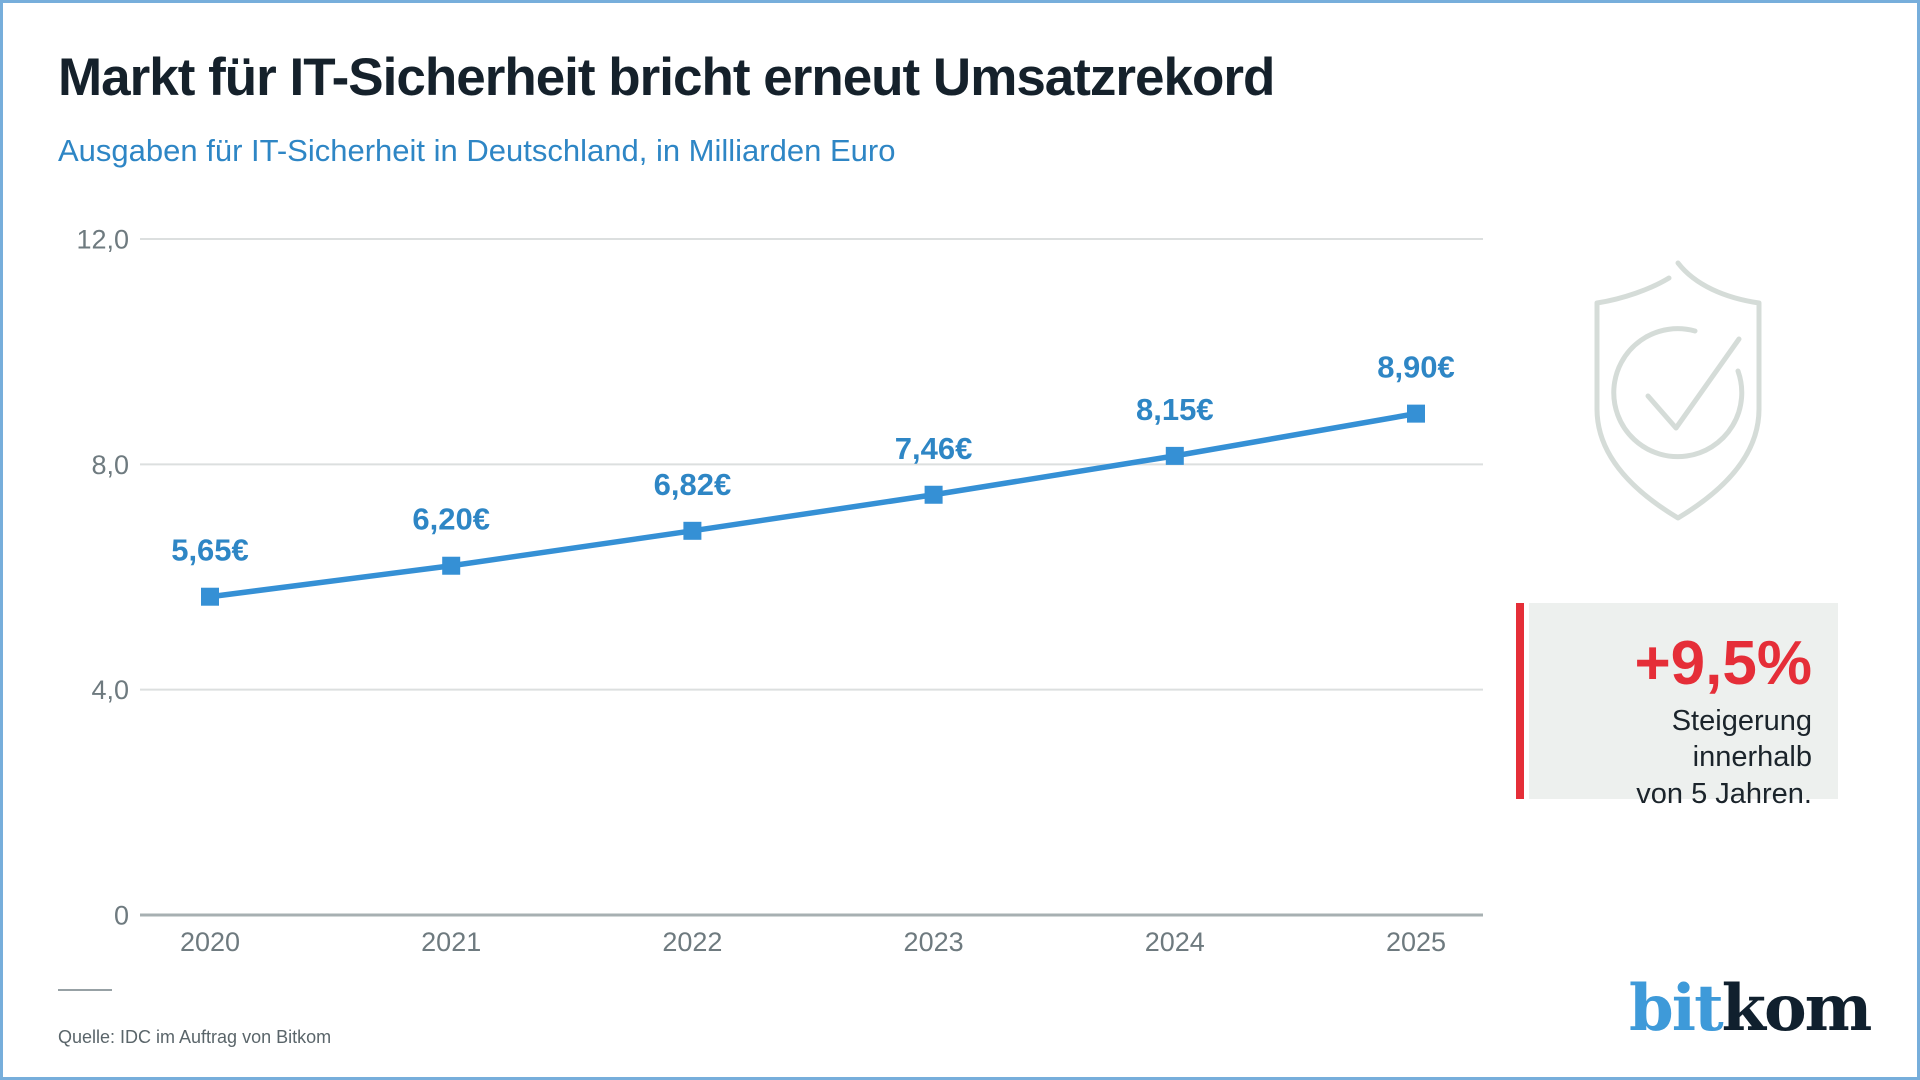 Image resolution: width=1920 pixels, height=1080 pixels. Describe the element at coordinates (210, 550) in the screenshot. I see `data-point-label: 5,65€` at that location.